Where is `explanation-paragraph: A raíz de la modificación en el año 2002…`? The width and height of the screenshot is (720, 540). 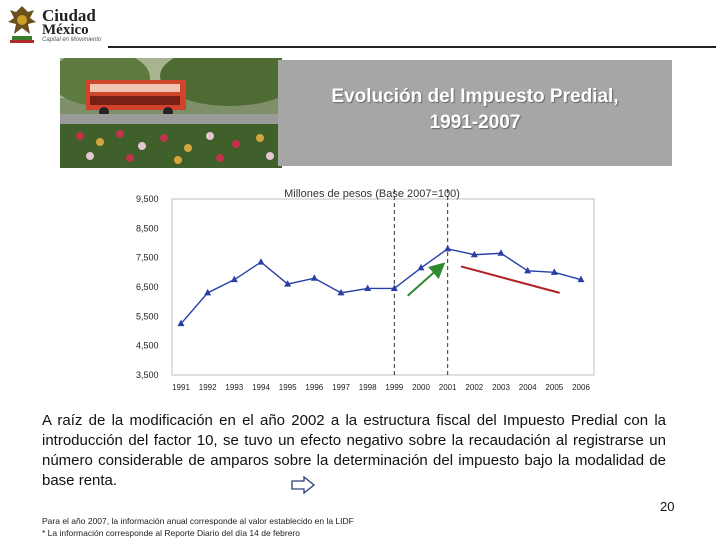 explanation-paragraph: A raíz de la modificación en el año 2002… is located at coordinates (354, 450).